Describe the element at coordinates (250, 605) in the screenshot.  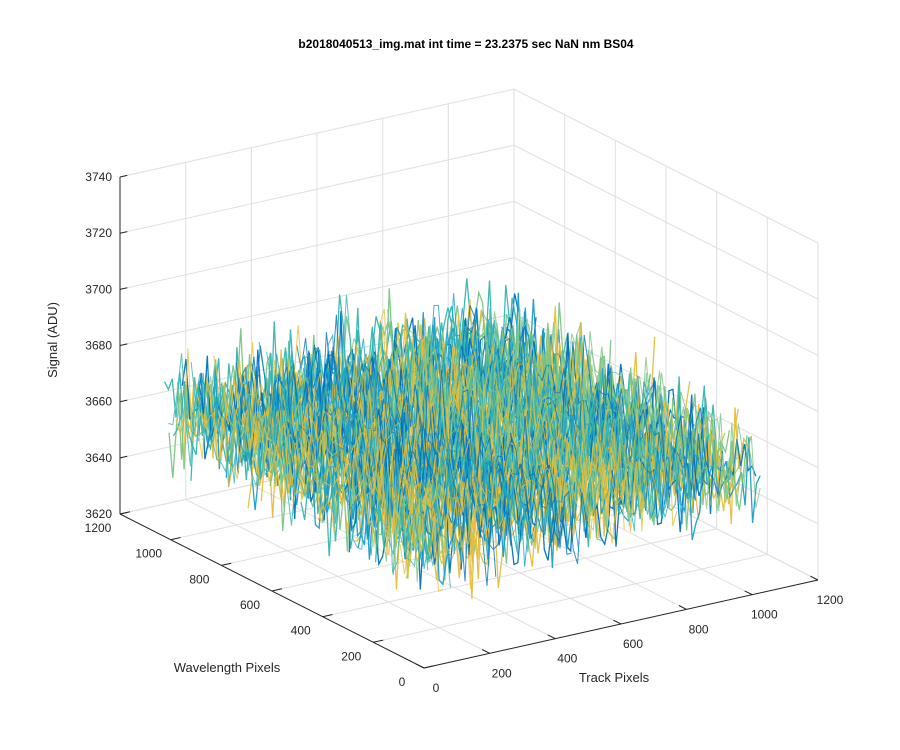
I see `y-tick-label: 600` at that location.